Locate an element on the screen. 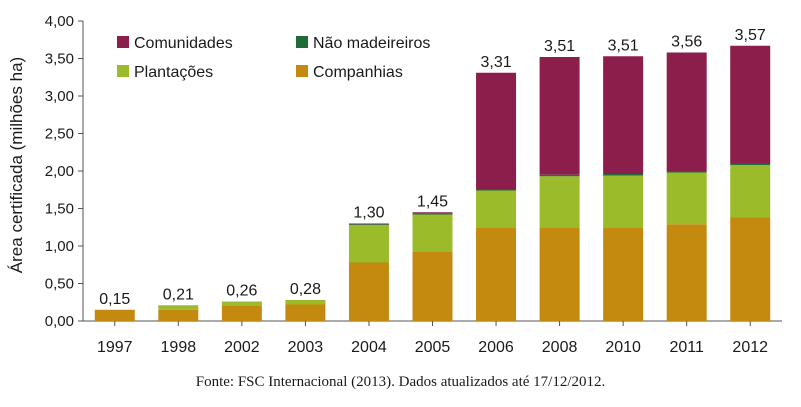  legend-label: Companhias is located at coordinates (358, 72).